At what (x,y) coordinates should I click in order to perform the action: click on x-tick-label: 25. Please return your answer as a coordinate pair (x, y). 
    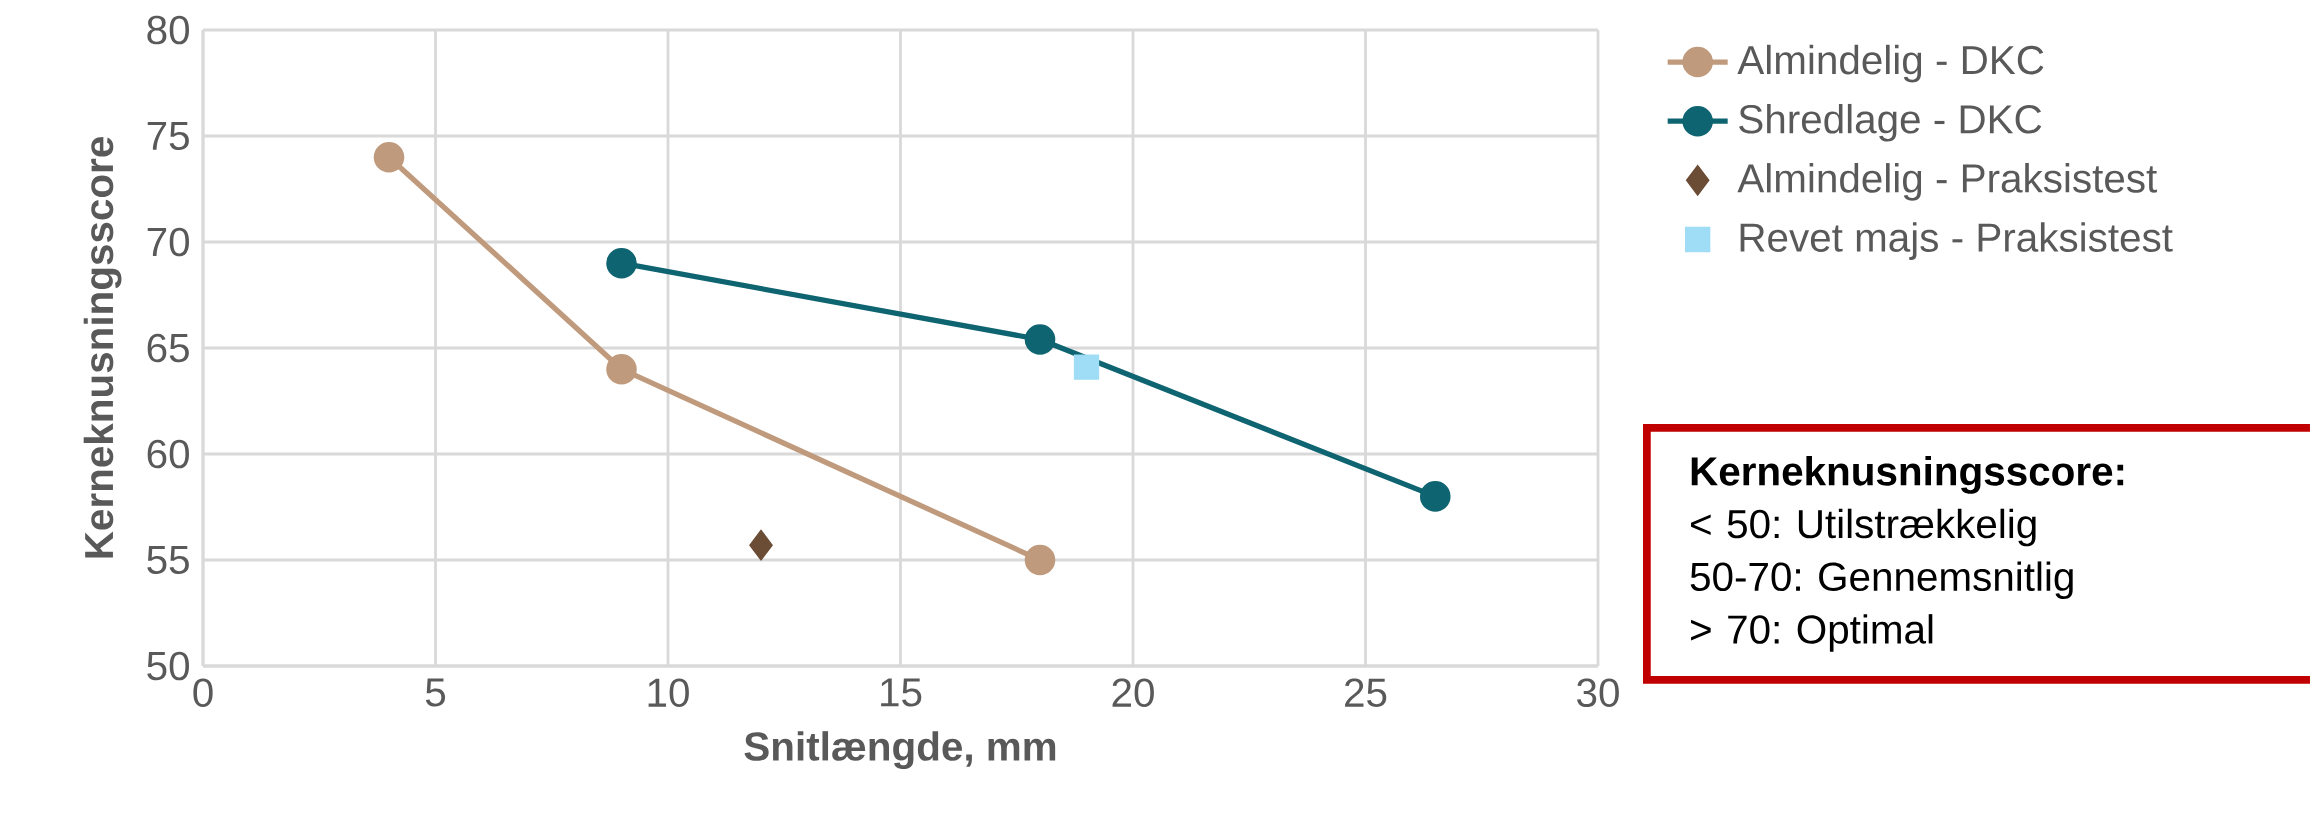
    Looking at the image, I should click on (1366, 693).